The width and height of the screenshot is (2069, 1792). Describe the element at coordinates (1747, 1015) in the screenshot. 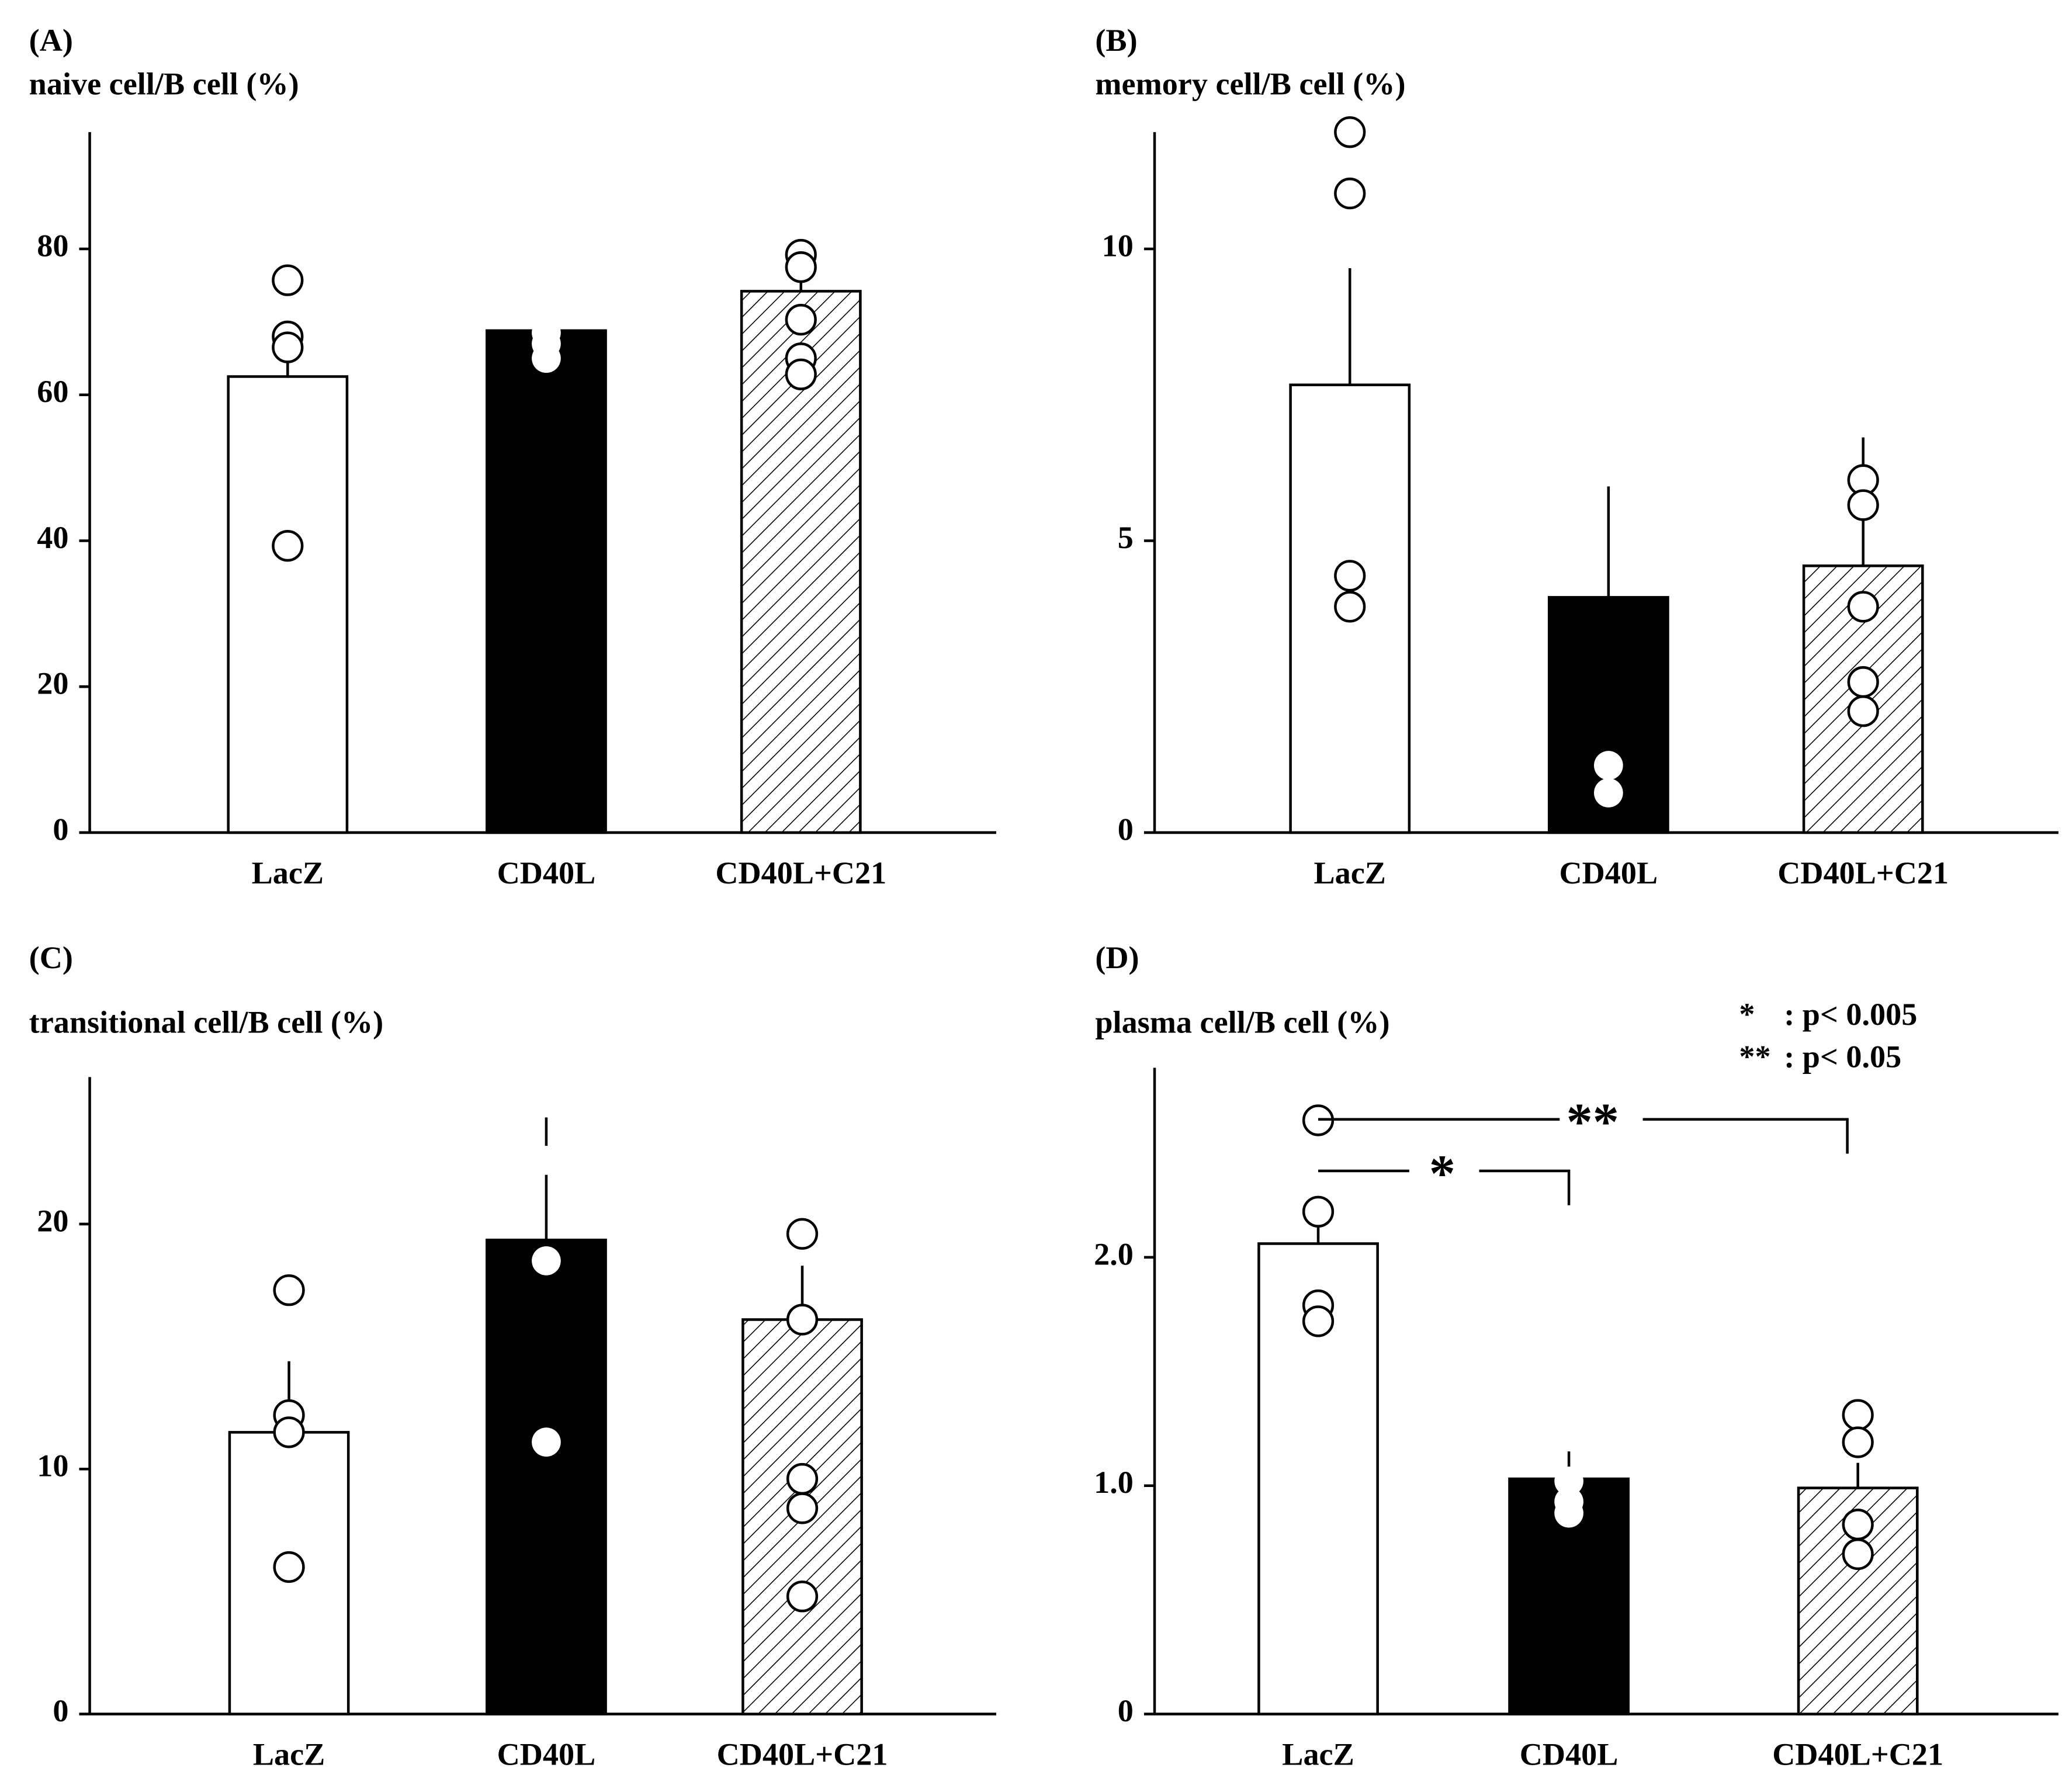

I see `legend-symbol: *` at that location.